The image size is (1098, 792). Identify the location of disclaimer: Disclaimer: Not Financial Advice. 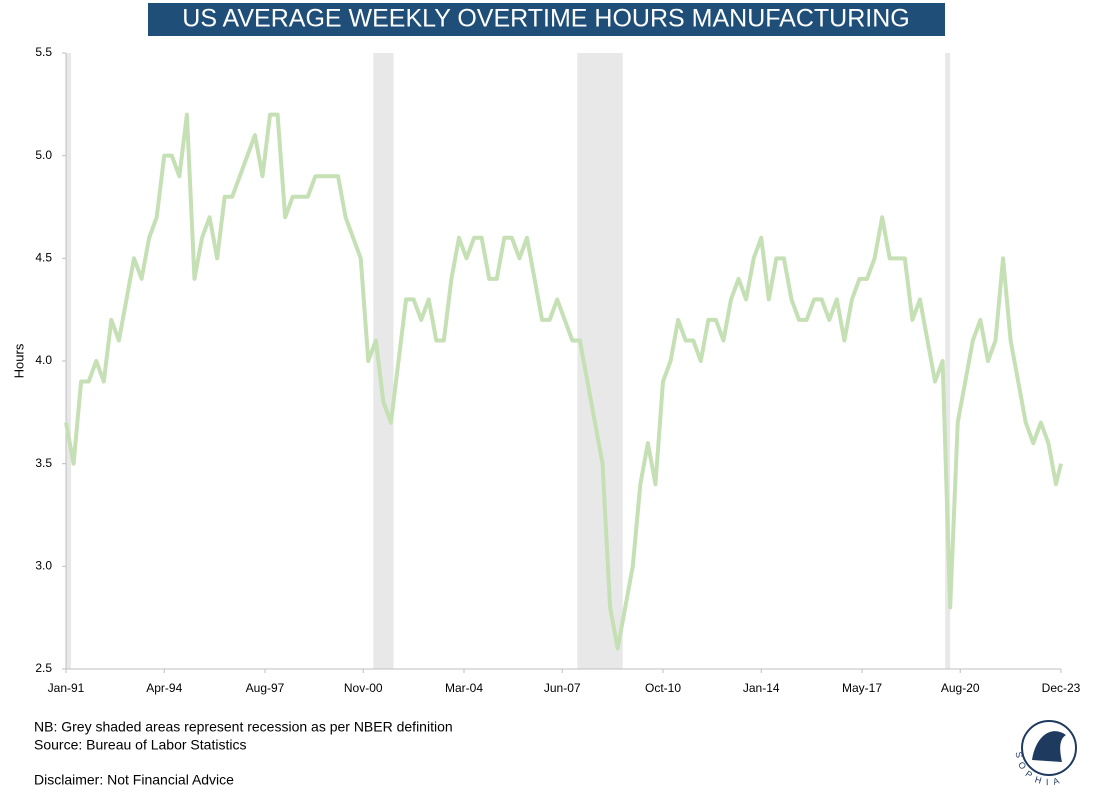
(134, 780).